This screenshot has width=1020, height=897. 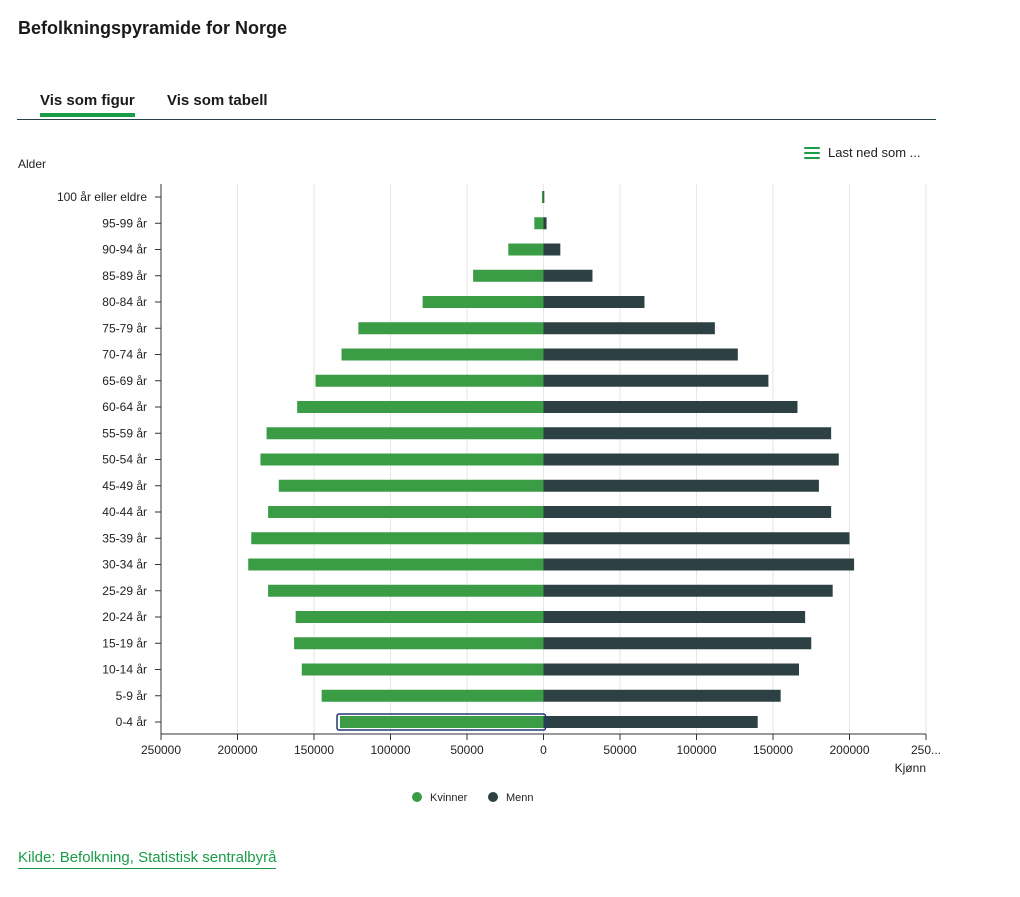 What do you see at coordinates (124, 460) in the screenshot?
I see `y-tick-label: 50-54 år` at bounding box center [124, 460].